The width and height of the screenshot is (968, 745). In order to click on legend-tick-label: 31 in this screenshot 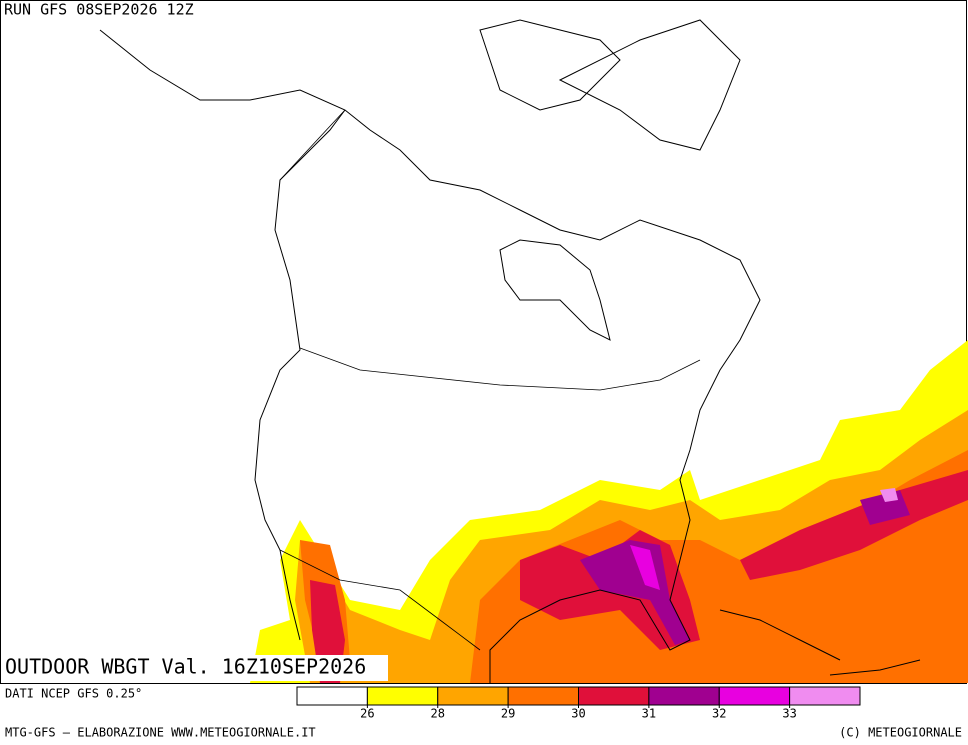, I will do `click(649, 714)`.